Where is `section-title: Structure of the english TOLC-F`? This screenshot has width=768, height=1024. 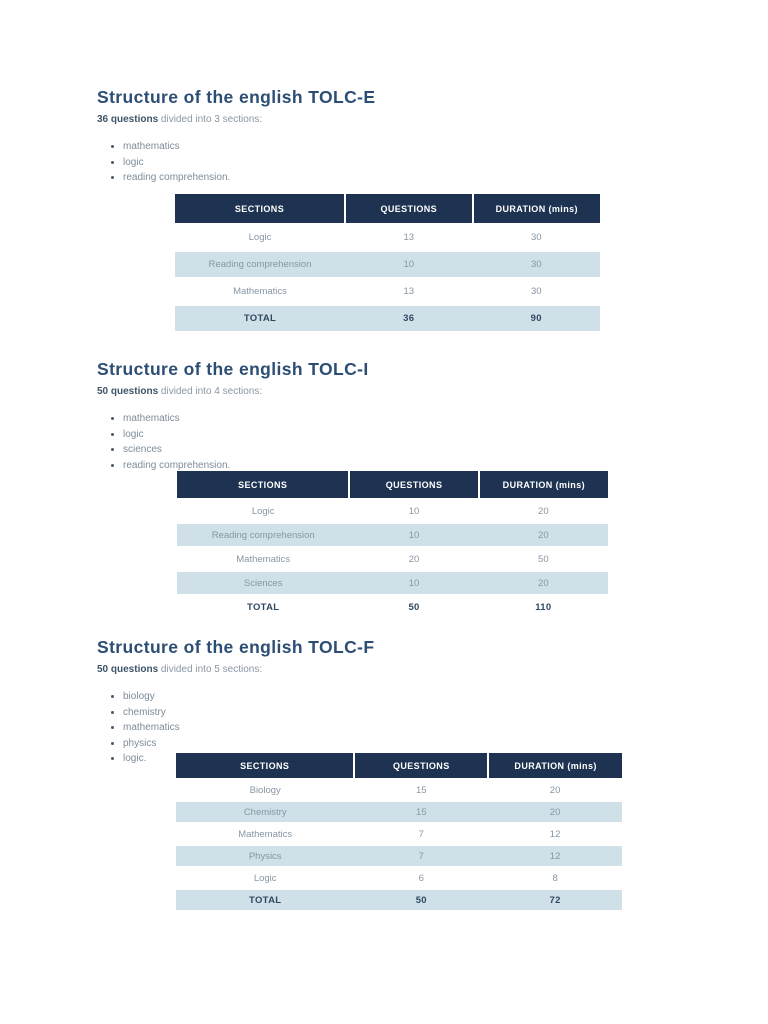
section-title: Structure of the english TOLC-F is located at coordinates (236, 647).